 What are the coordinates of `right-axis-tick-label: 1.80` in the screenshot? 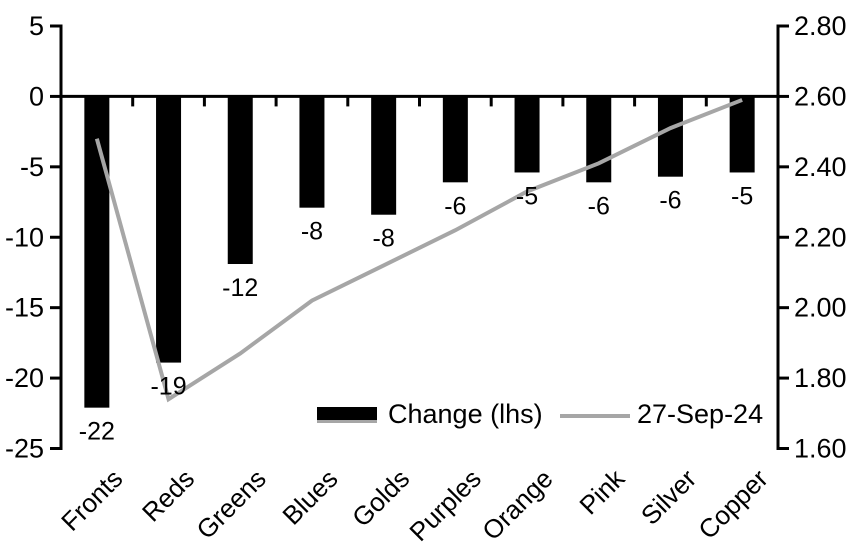 It's located at (820, 378).